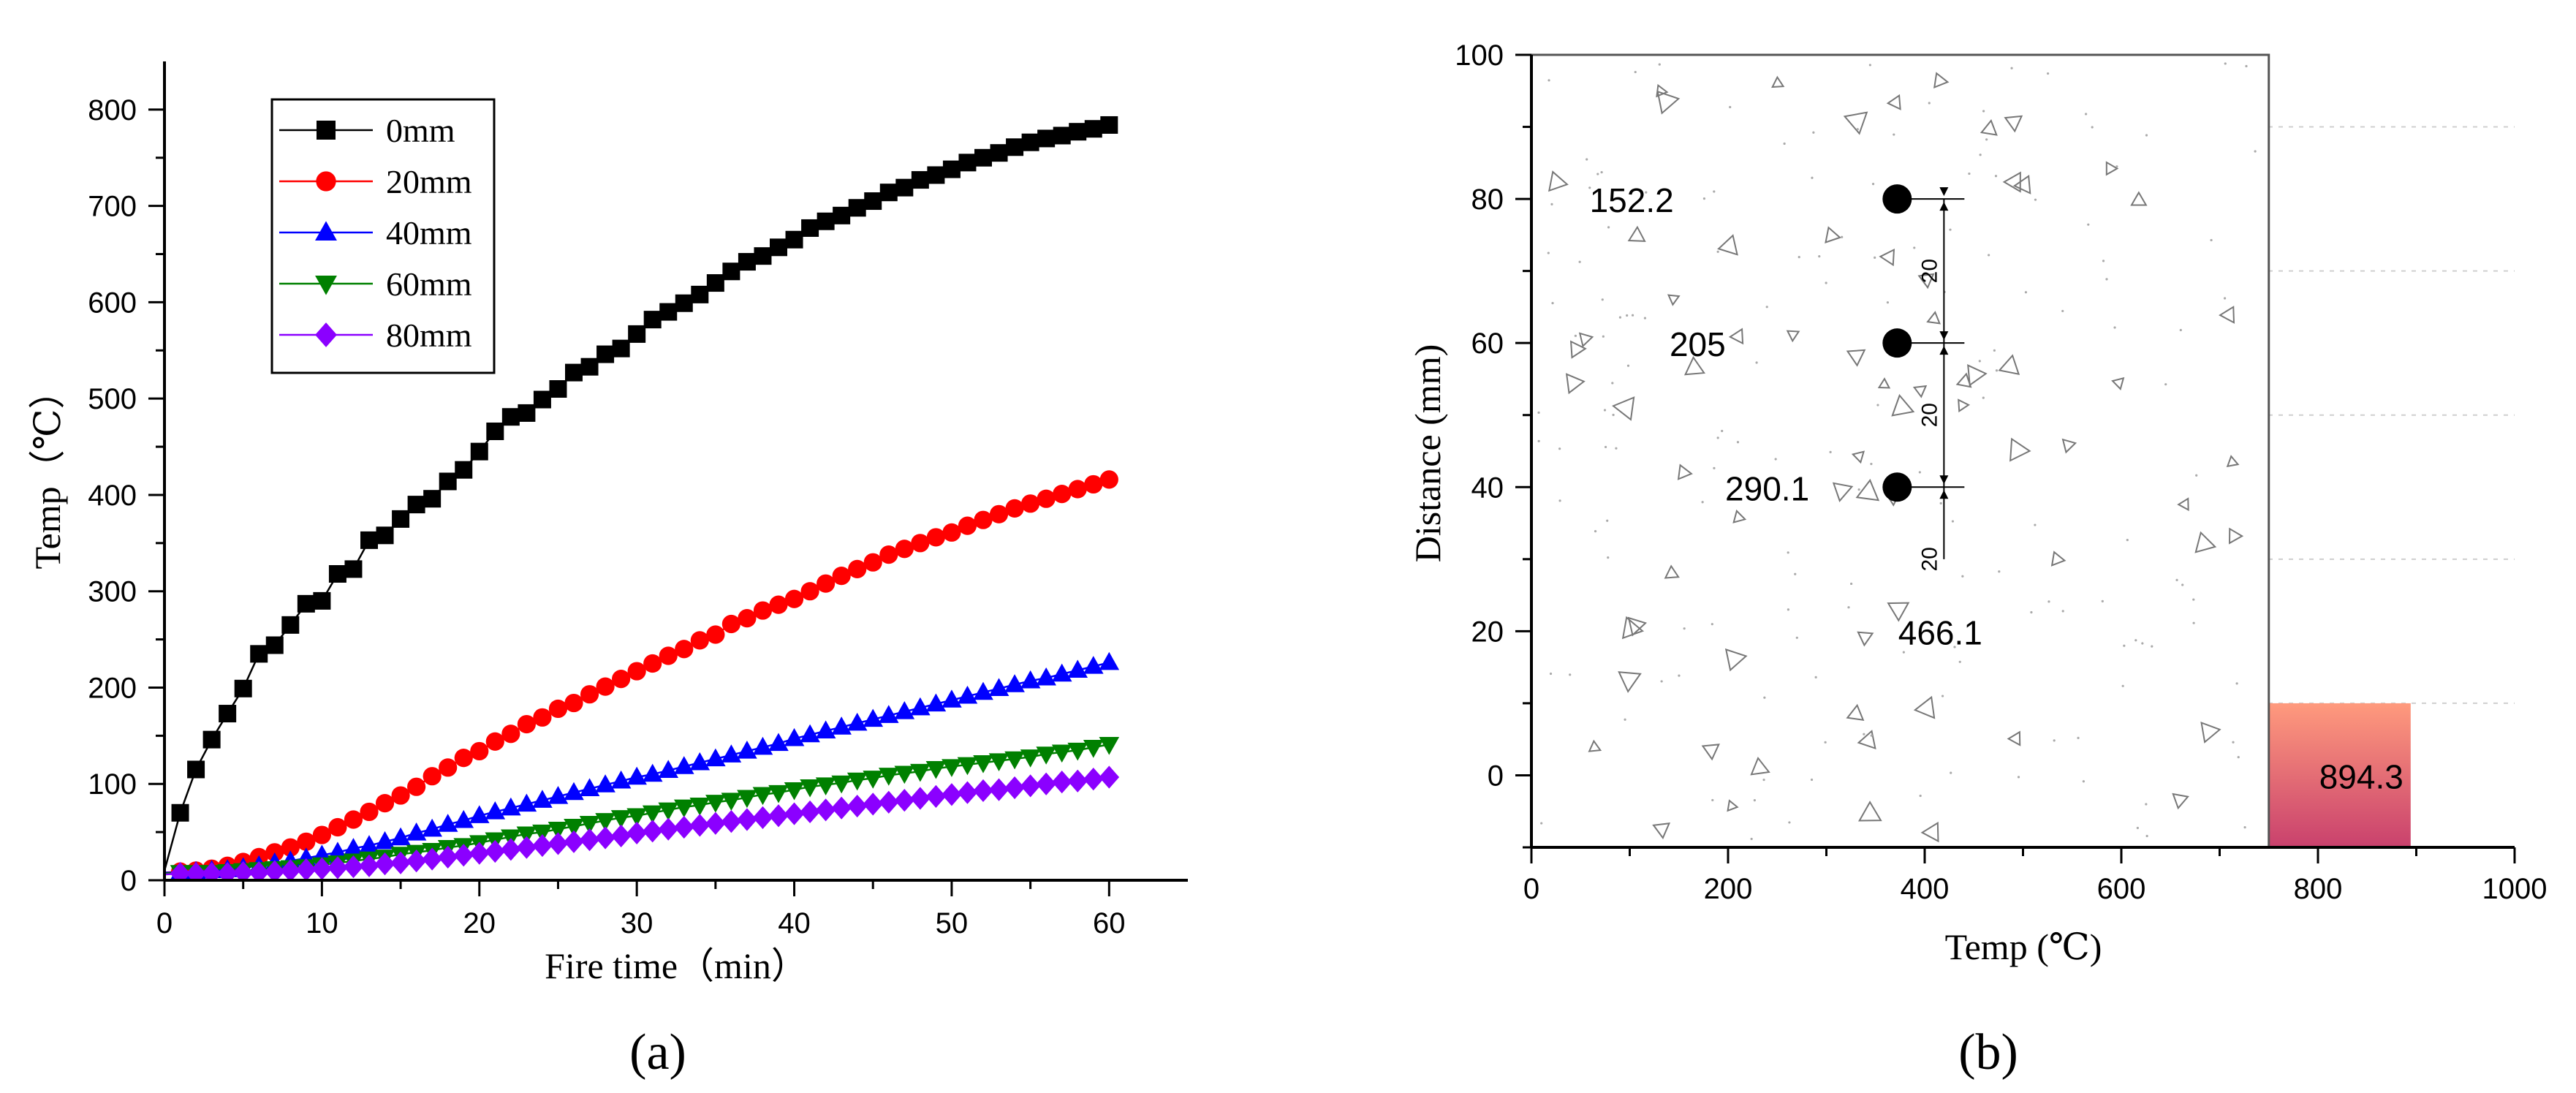 The image size is (2576, 1093). What do you see at coordinates (1940, 632) in the screenshot?
I see `band-value-label: 466.1` at bounding box center [1940, 632].